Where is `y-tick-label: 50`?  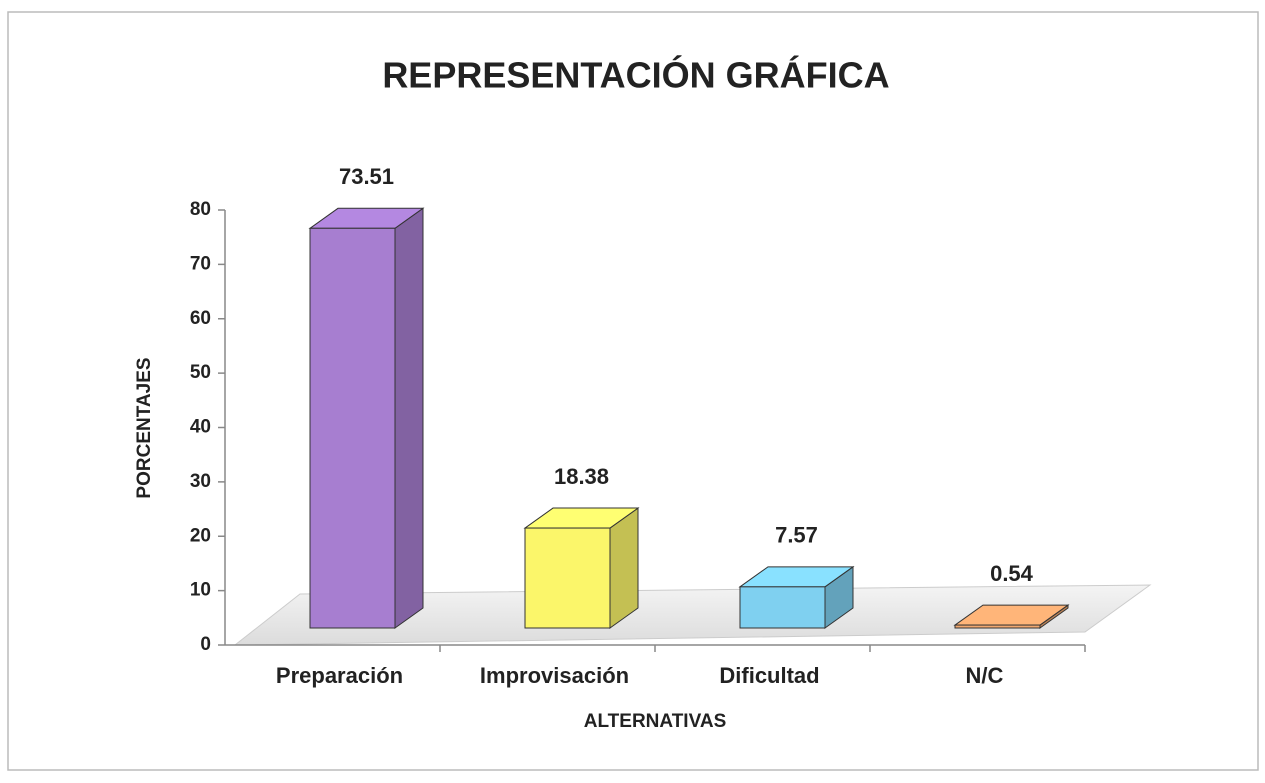 y-tick-label: 50 is located at coordinates (200, 372).